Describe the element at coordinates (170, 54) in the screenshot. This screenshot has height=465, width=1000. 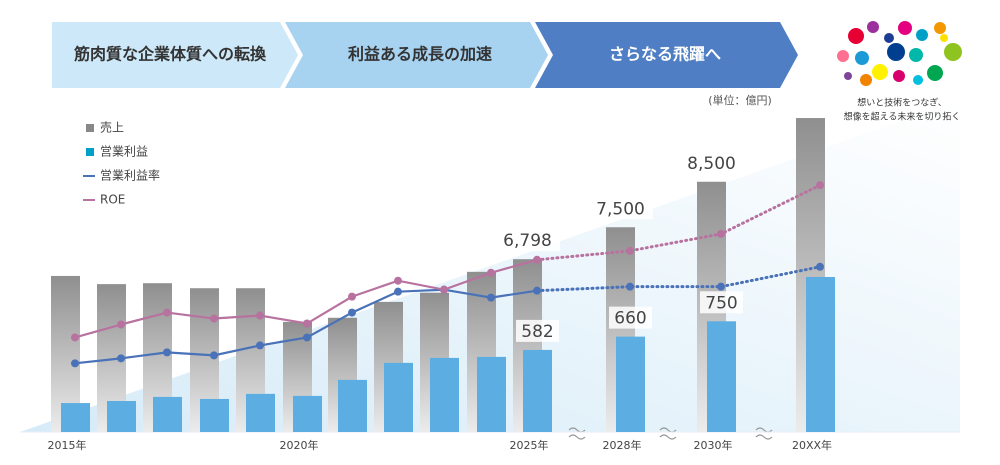
I see `step-label: 筋肉質な企業体質への転換` at that location.